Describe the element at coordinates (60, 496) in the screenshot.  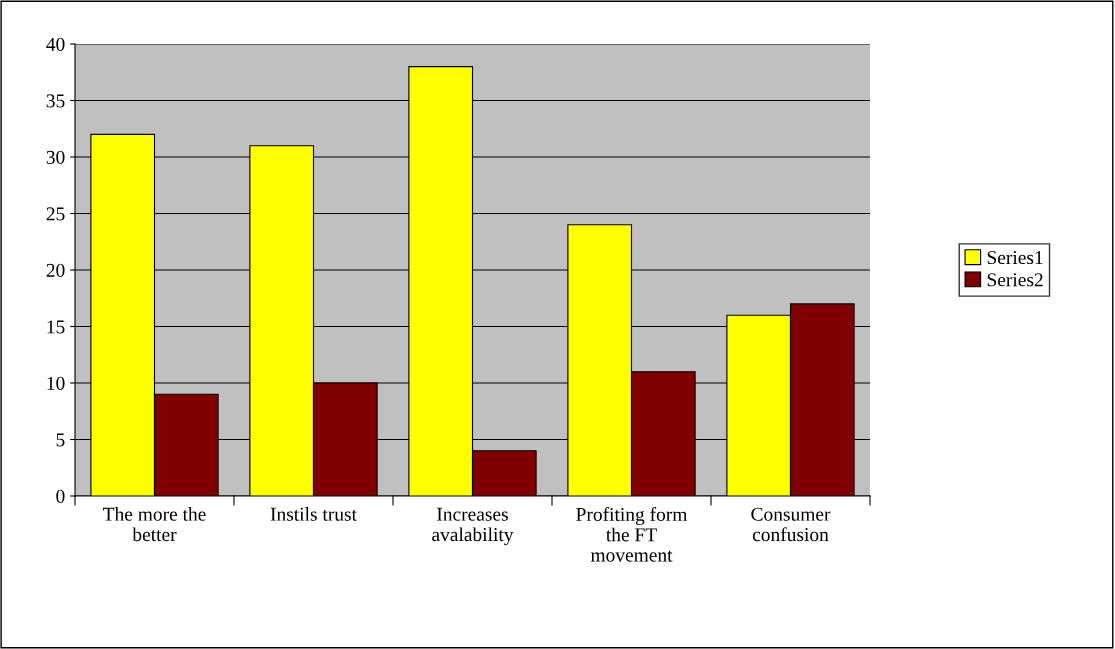
I see `y-tick-label: 0` at that location.